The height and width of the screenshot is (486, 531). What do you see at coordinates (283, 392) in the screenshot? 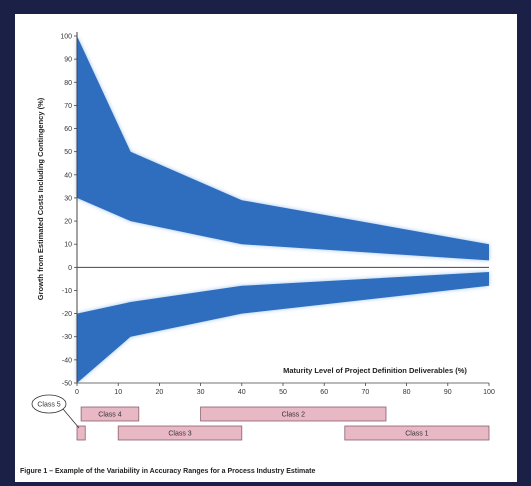
I see `x-tick-label: 50` at bounding box center [283, 392].